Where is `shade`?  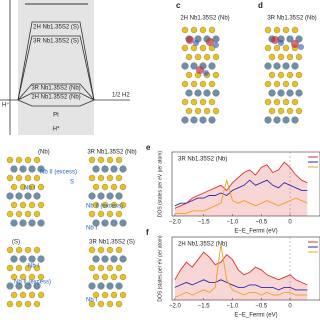
shade is located at coordinates (56, 67).